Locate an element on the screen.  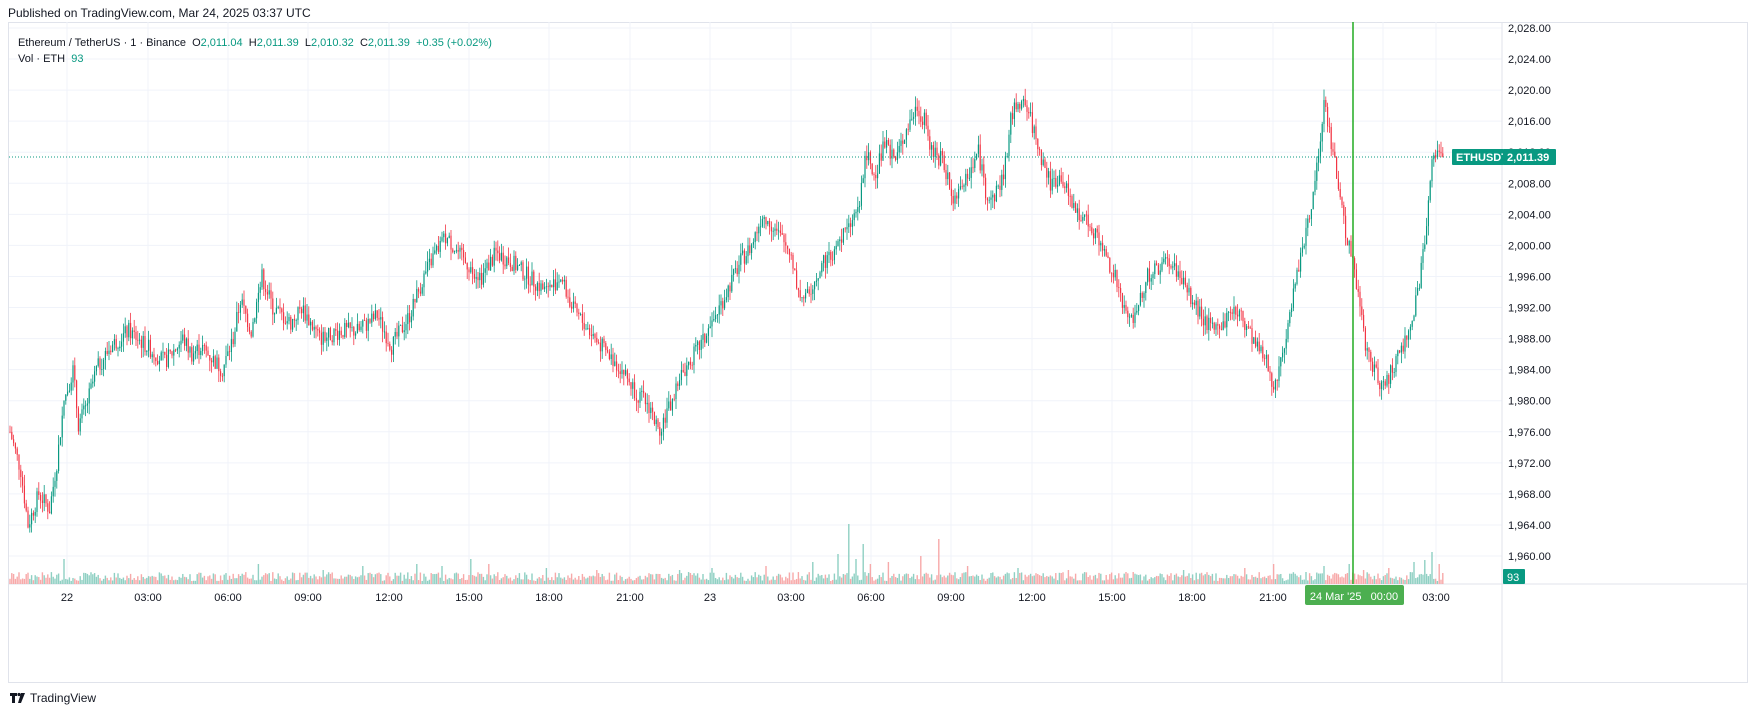
price-tick-label: 1,996.00 is located at coordinates (1529, 277).